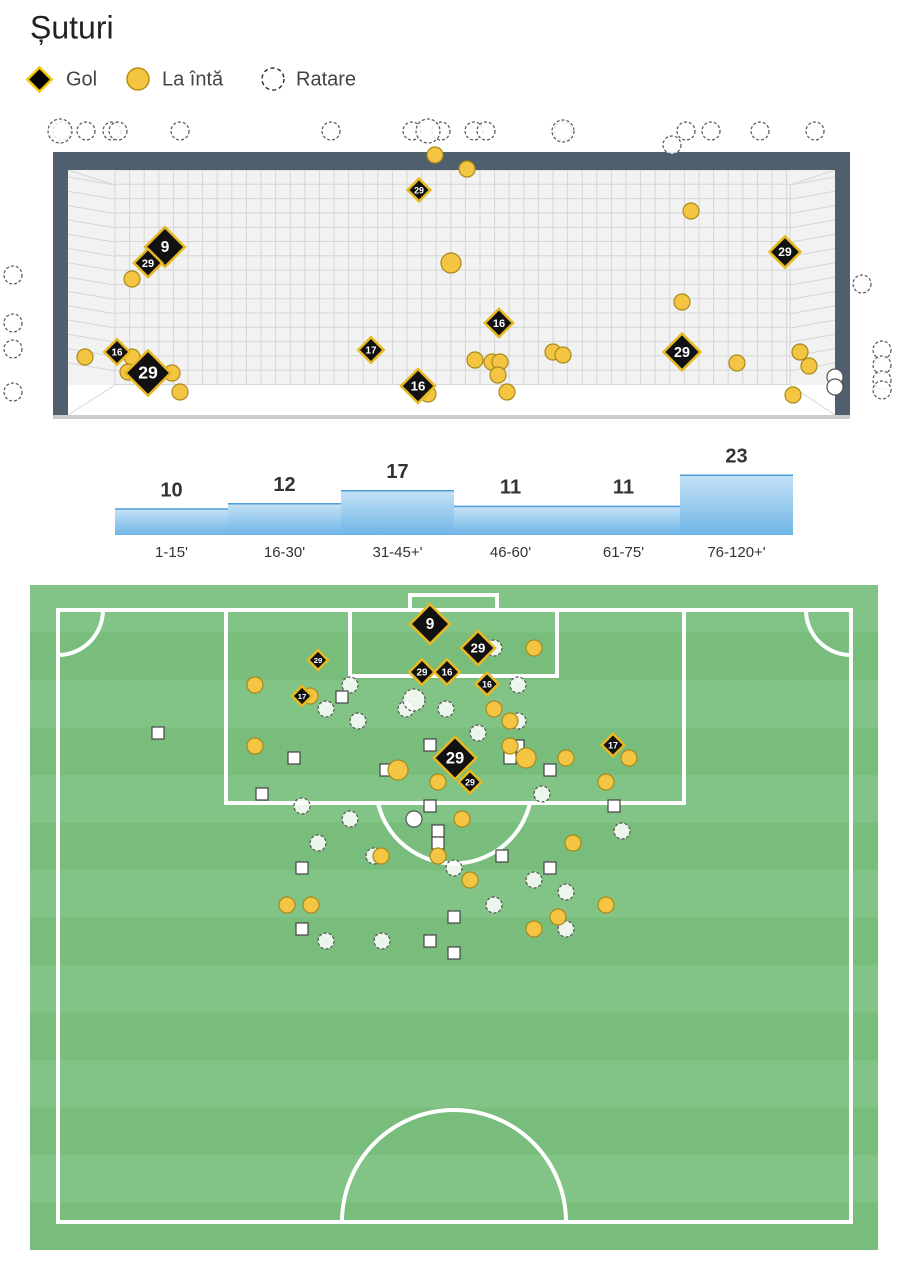 The image size is (900, 1287). I want to click on net, so click(451, 277).